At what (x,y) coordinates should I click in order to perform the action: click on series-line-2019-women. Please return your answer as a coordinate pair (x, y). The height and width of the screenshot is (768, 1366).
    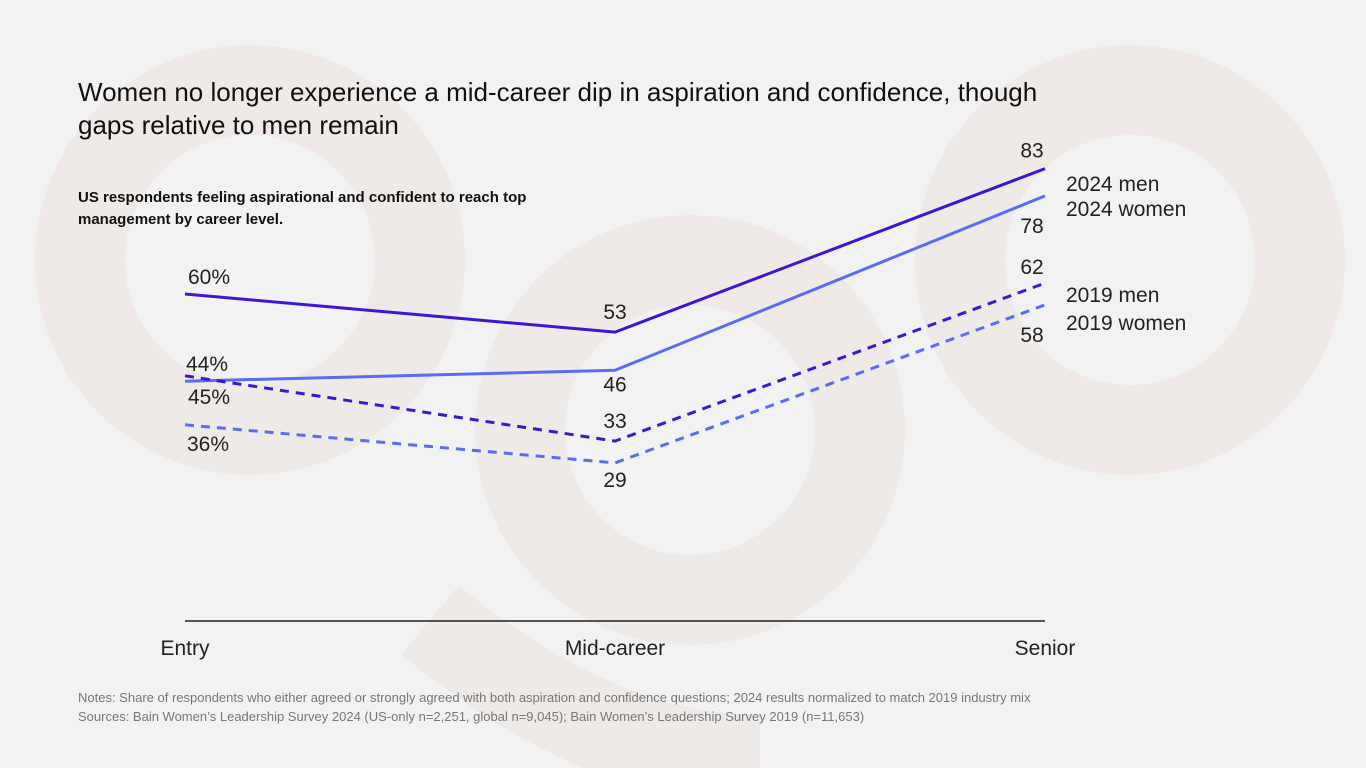
    Looking at the image, I should click on (615, 384).